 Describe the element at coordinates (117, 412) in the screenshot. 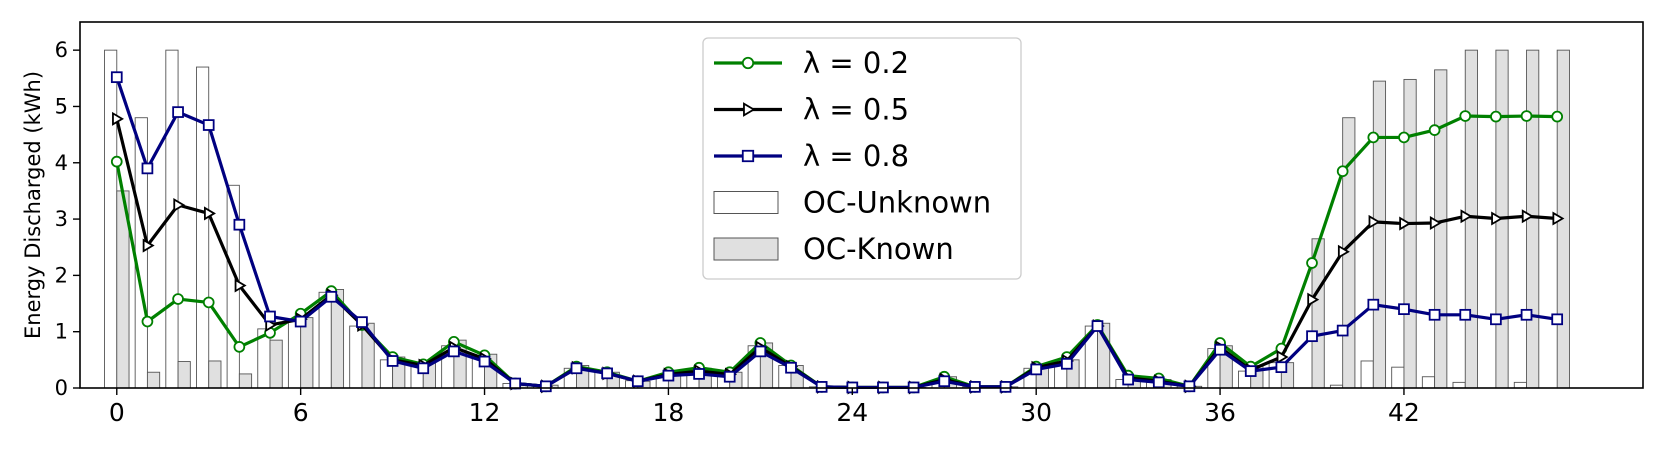

I see `x-tick-label: 0` at that location.